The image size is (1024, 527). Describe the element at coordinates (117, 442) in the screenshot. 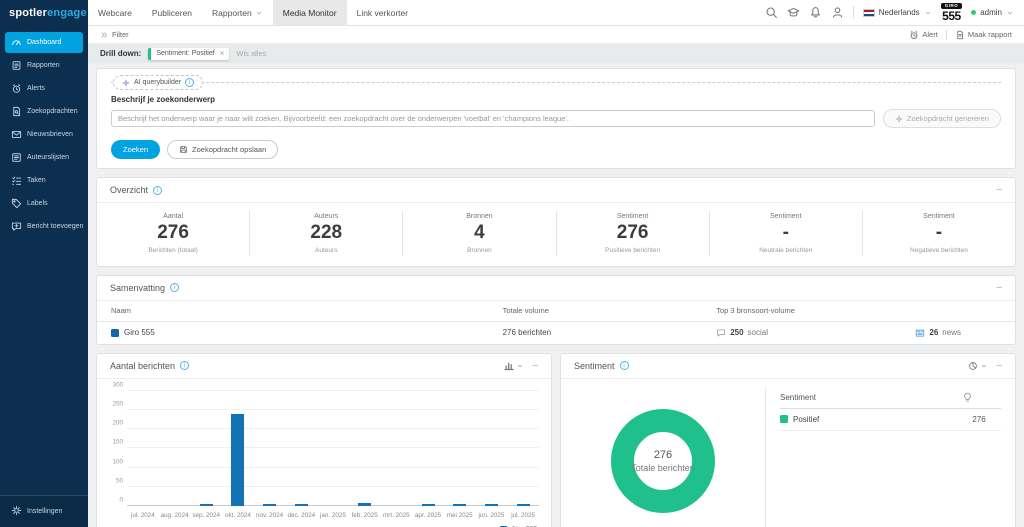

I see `y-axis-tick: 150` at that location.